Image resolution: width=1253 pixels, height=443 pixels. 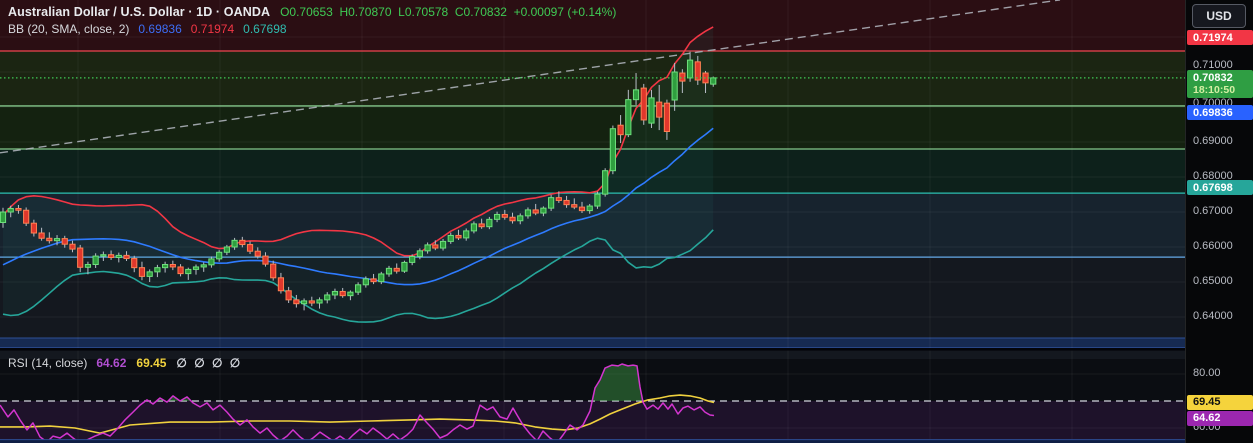 I want to click on bar-countdown: 18:10:50, so click(x=1214, y=90).